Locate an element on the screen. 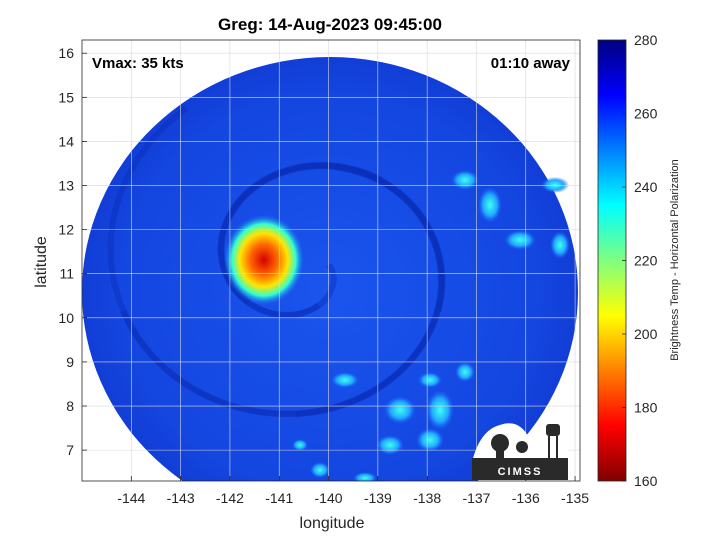 The width and height of the screenshot is (720, 540). time-offset-annotation: 01:10 away is located at coordinates (531, 63).